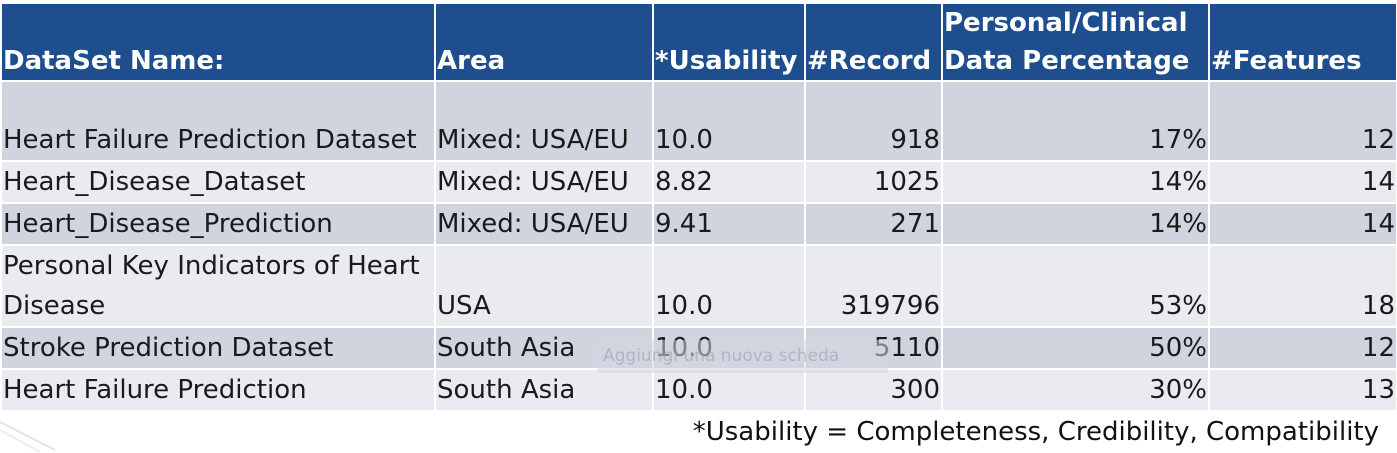 The width and height of the screenshot is (1397, 453). What do you see at coordinates (729, 182) in the screenshot?
I see `cell-usability: 8.82` at bounding box center [729, 182].